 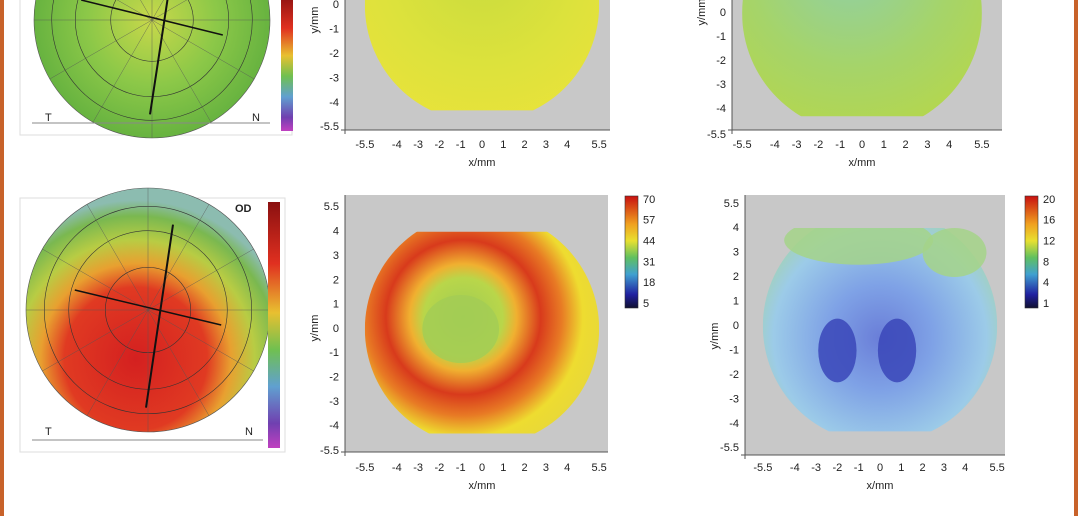 What do you see at coordinates (1076, 258) in the screenshot?
I see `border` at bounding box center [1076, 258].